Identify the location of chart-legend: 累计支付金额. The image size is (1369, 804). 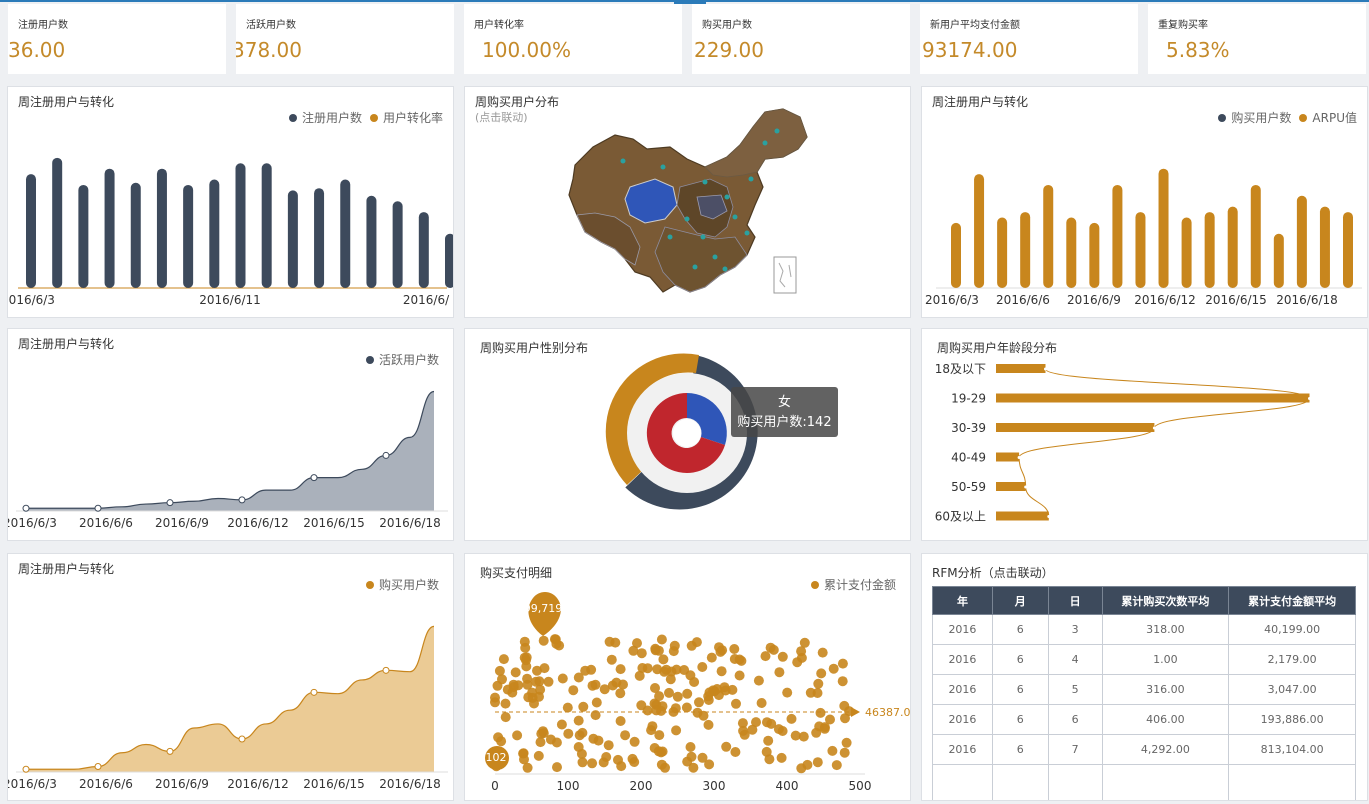
(853, 584).